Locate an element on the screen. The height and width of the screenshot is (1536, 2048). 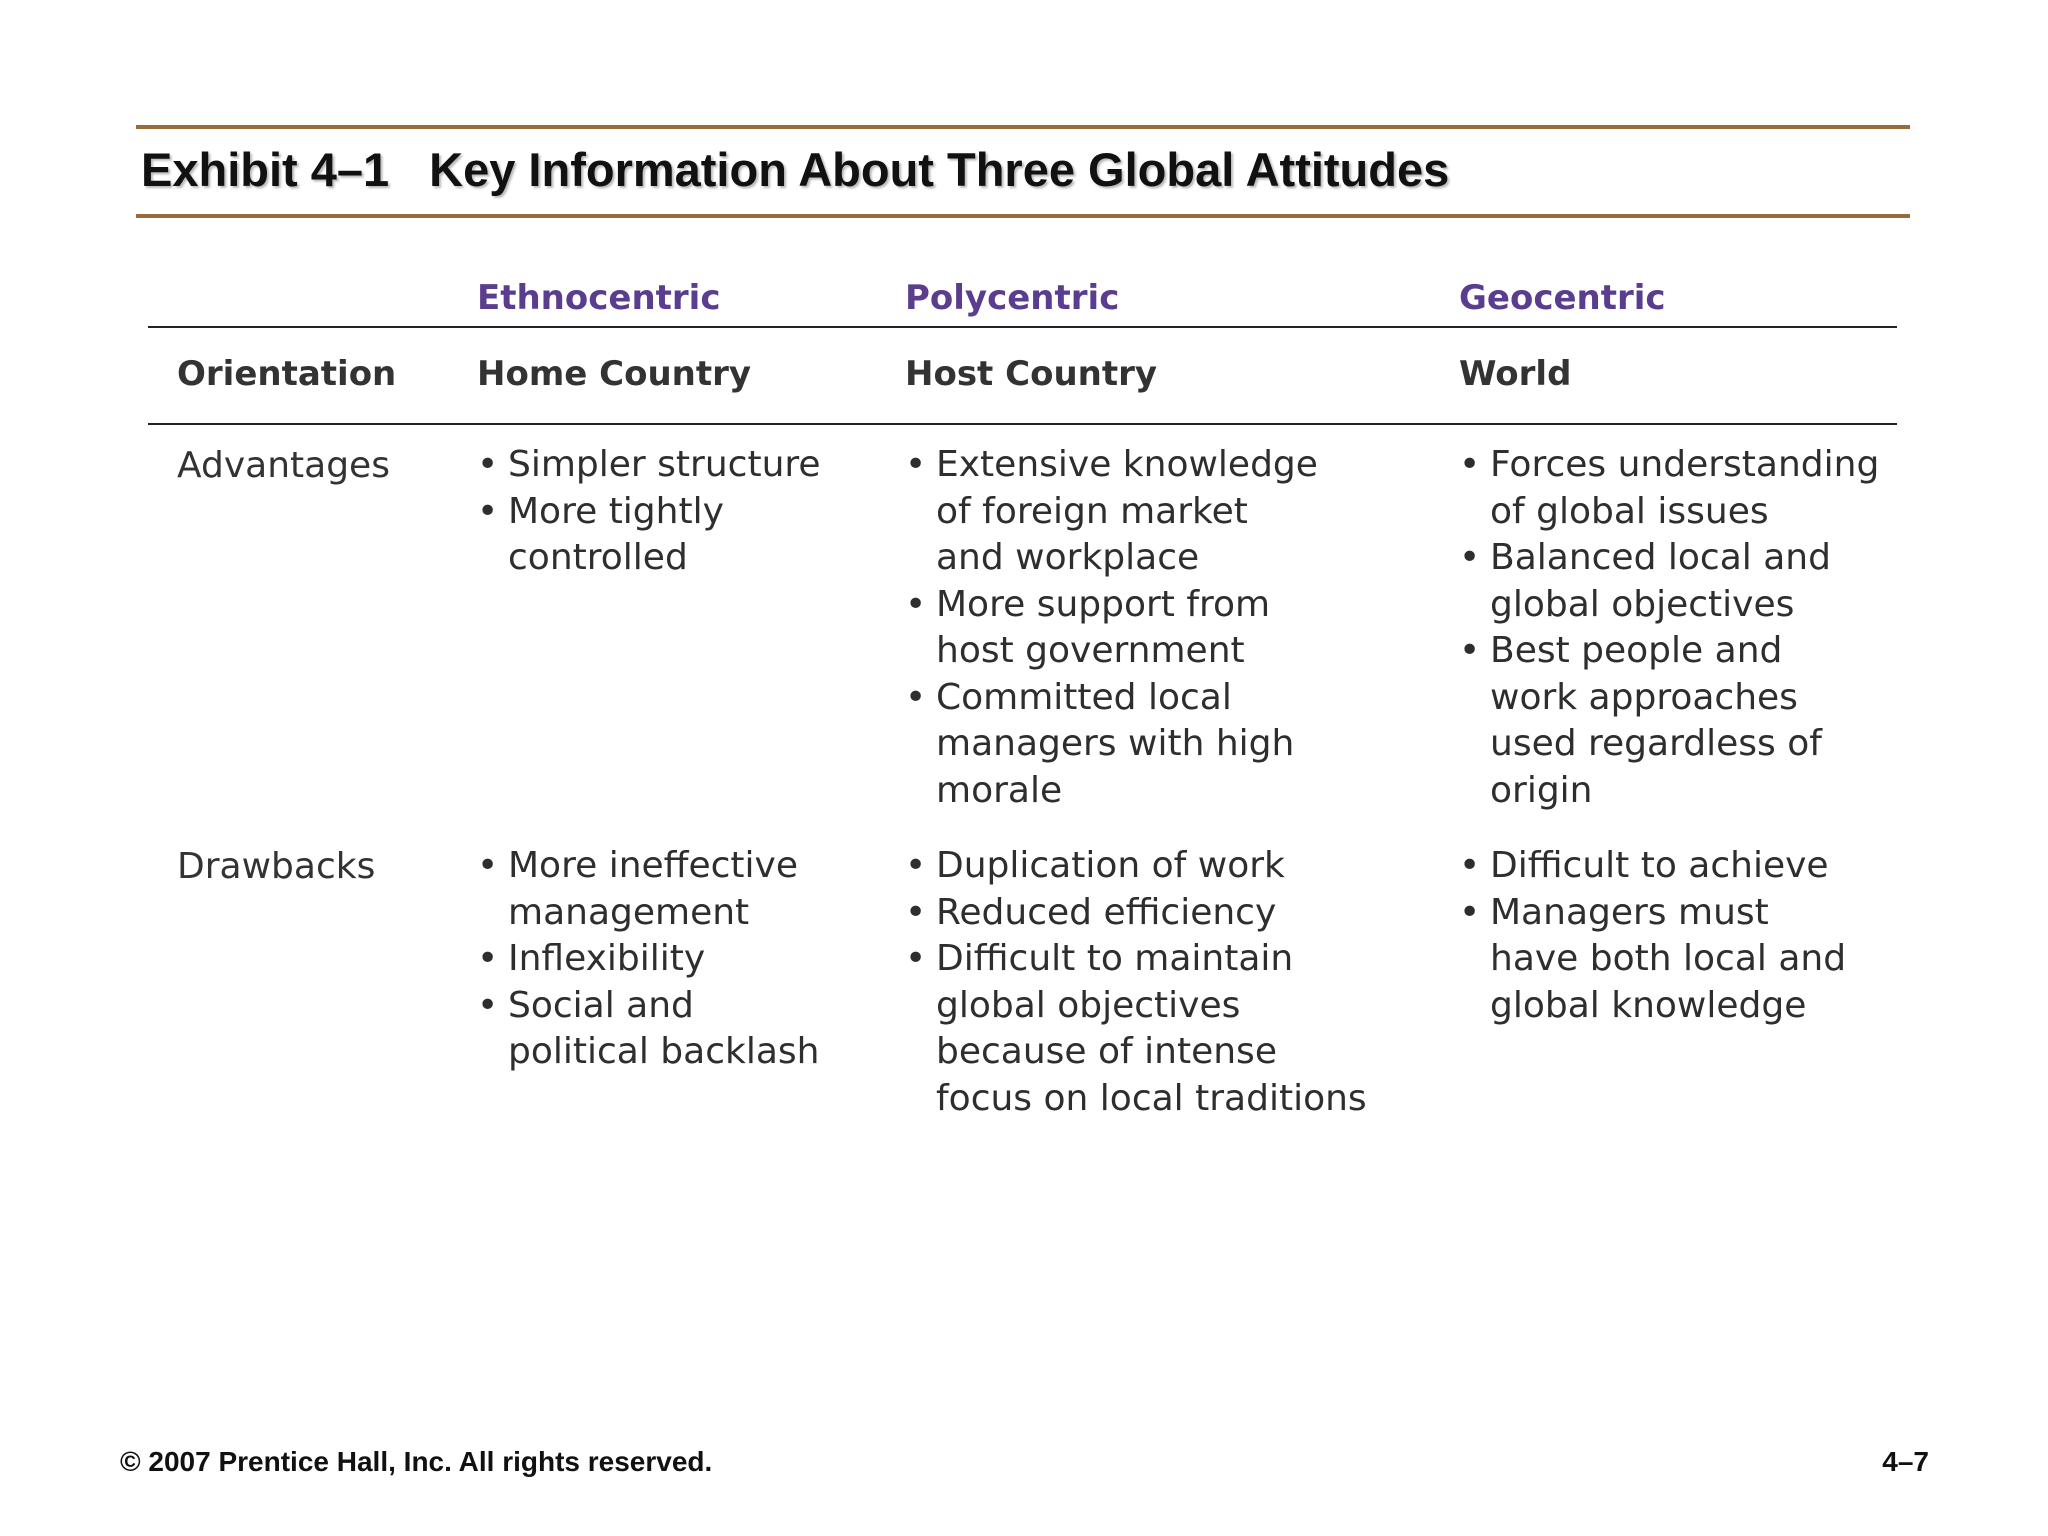
list-item: Difficult to achieve is located at coordinates (1652, 866).